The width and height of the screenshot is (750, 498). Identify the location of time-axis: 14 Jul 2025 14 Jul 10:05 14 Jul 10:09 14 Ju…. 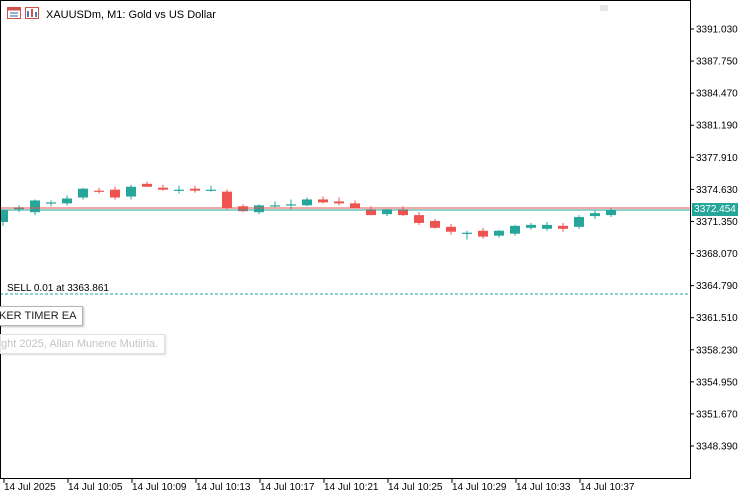
(319, 485).